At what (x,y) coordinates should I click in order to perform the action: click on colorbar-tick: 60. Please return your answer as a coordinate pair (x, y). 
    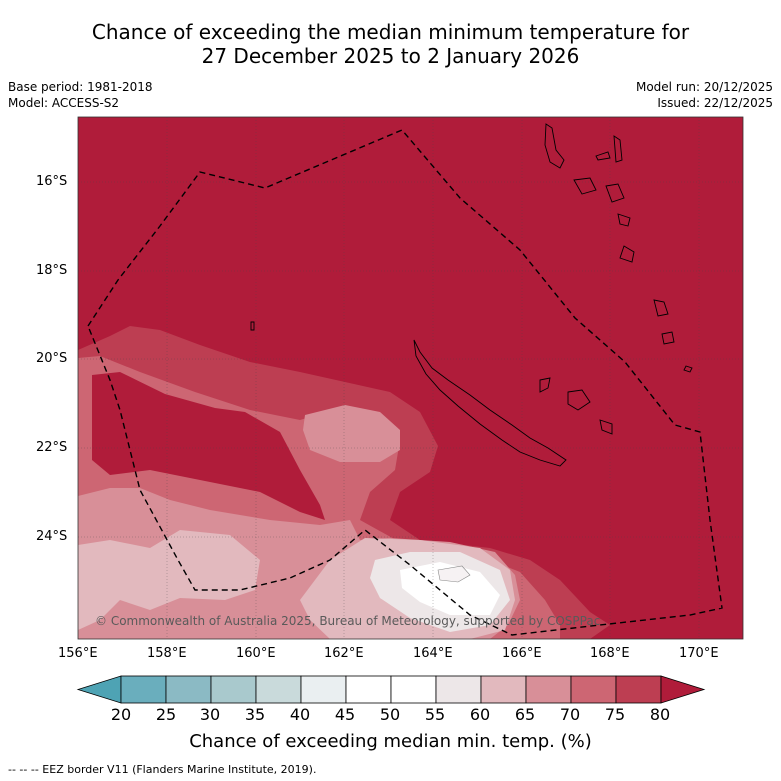
    Looking at the image, I should click on (480, 714).